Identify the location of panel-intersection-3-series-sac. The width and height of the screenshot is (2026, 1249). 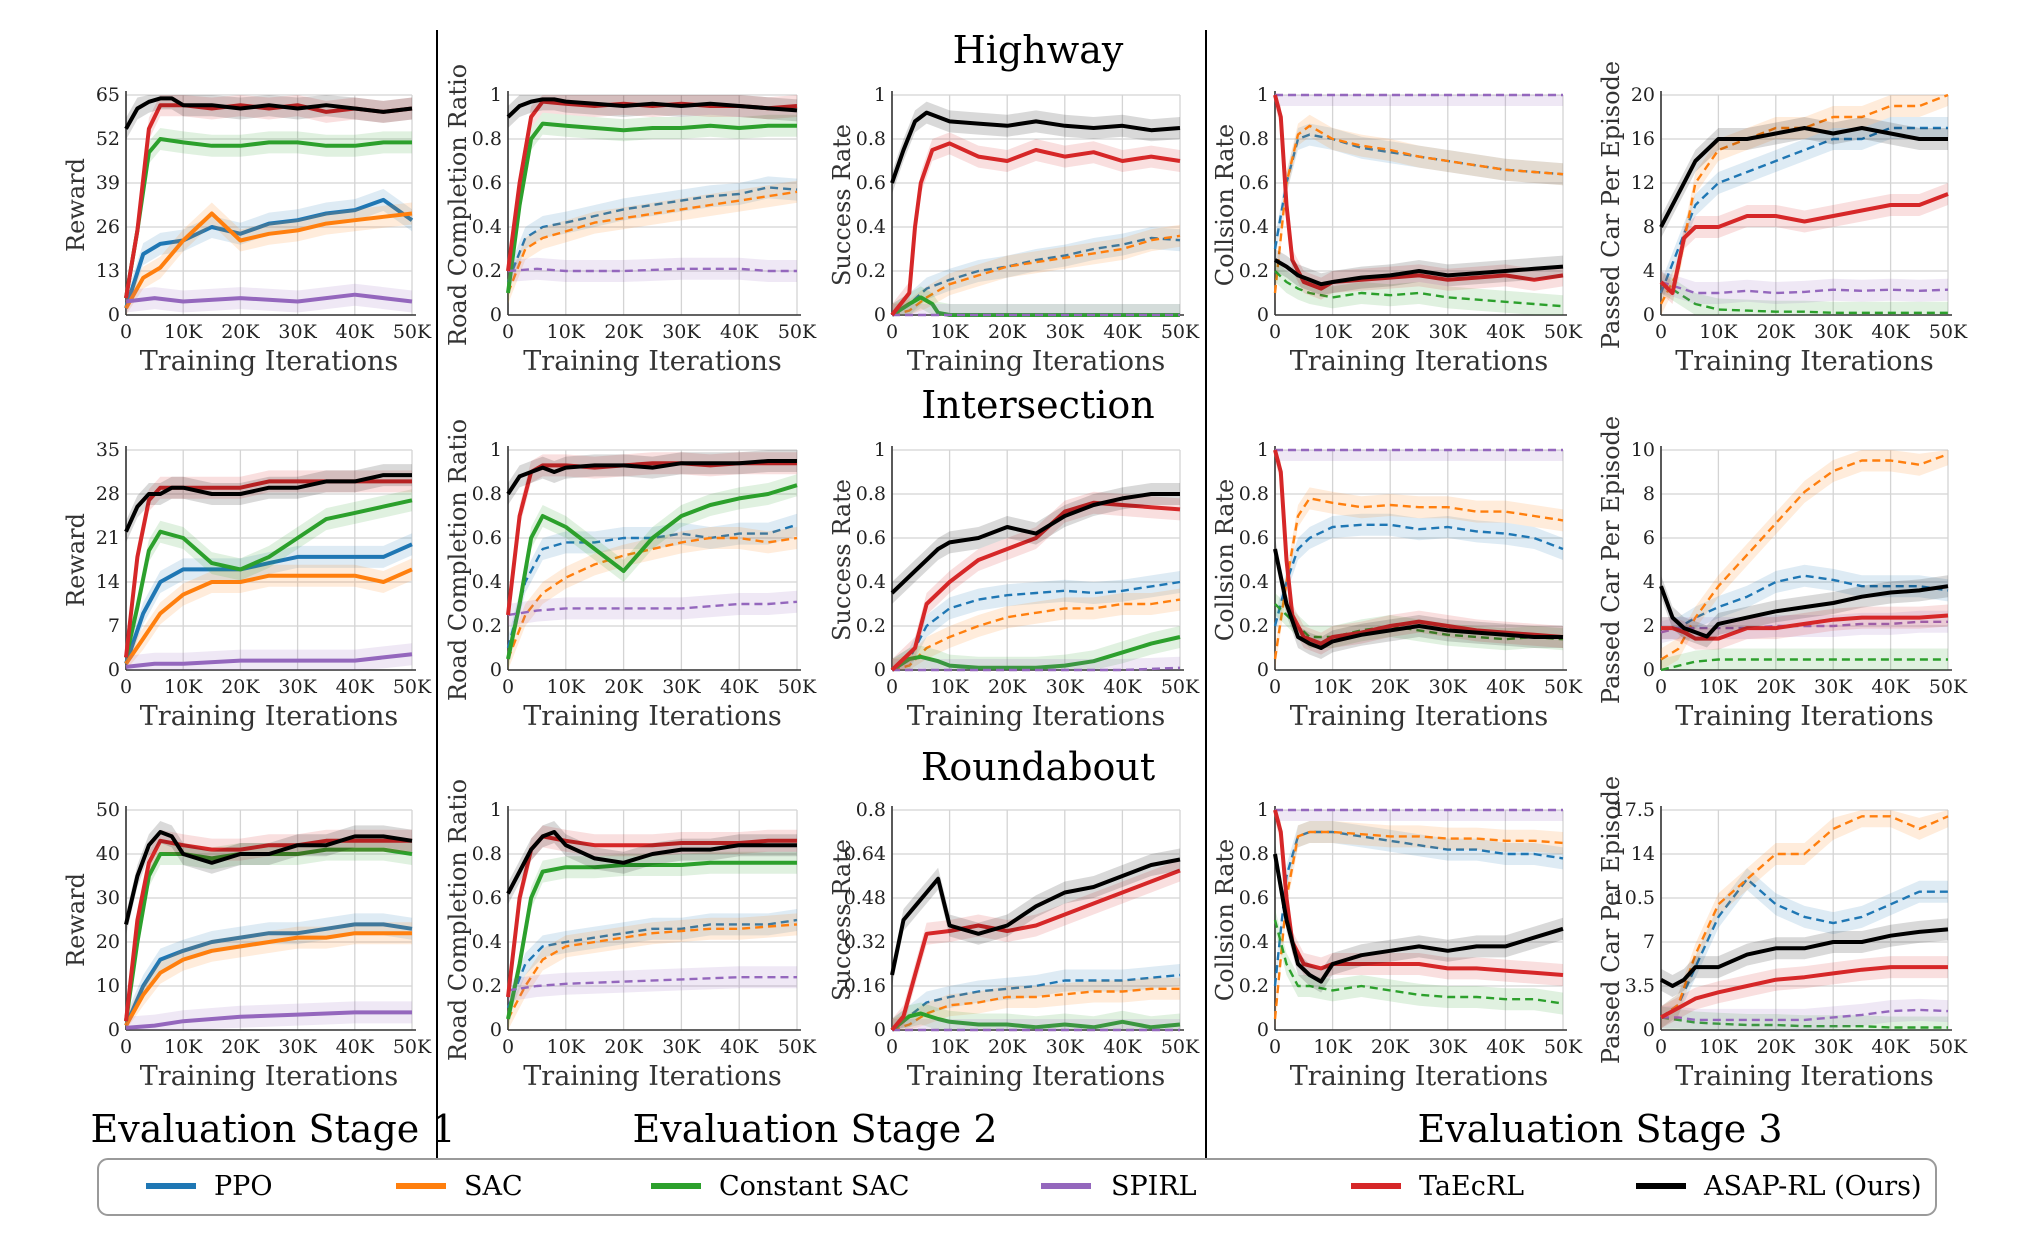
(1036, 635).